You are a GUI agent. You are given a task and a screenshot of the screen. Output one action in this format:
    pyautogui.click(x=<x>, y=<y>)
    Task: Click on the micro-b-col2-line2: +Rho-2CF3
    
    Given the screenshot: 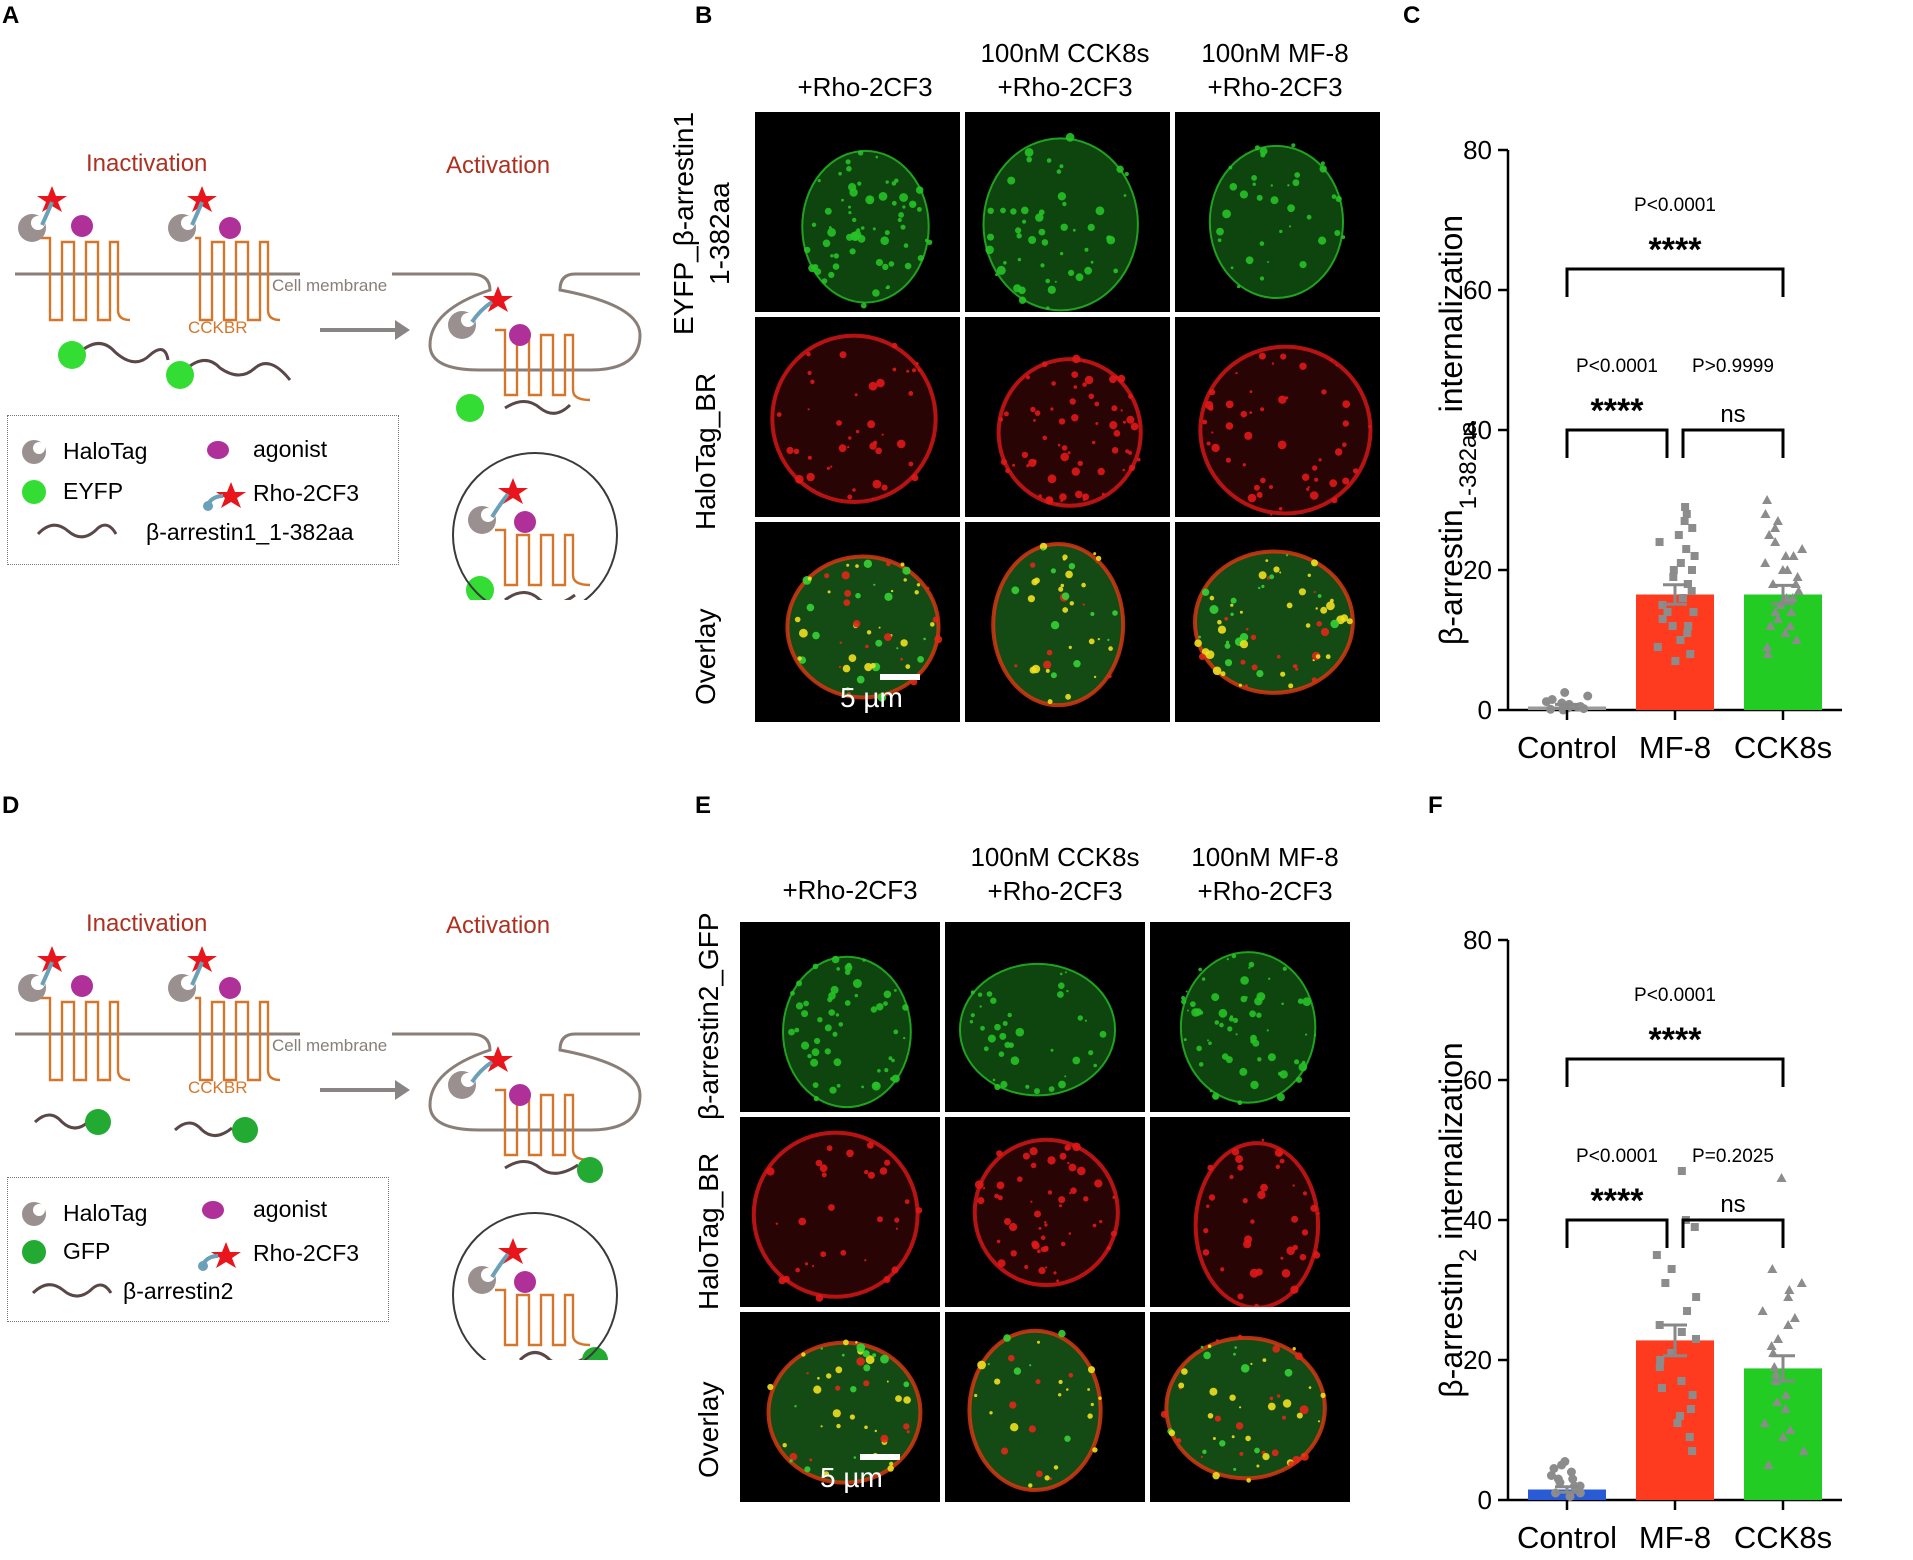 What is the action you would take?
    pyautogui.click(x=1065, y=87)
    